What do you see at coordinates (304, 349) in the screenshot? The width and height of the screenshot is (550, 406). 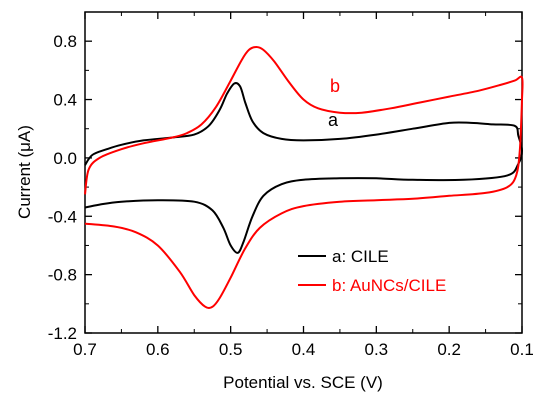 I see `x-tick-label: 0.4` at bounding box center [304, 349].